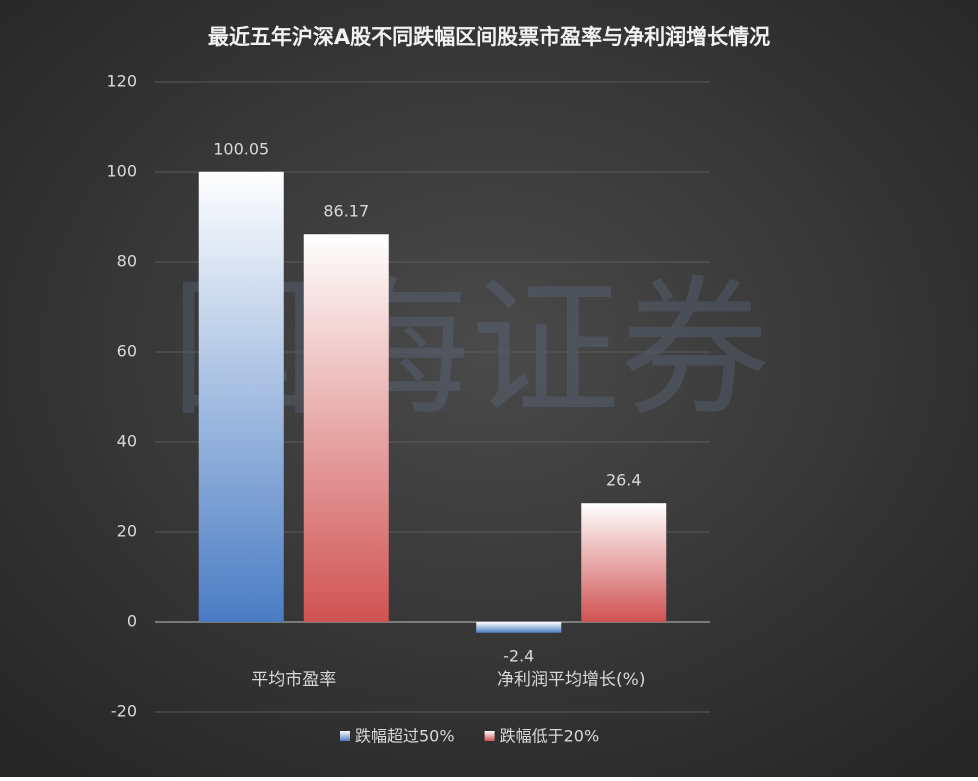 This screenshot has width=978, height=781. Describe the element at coordinates (127, 261) in the screenshot. I see `y-tick-label: 80` at that location.